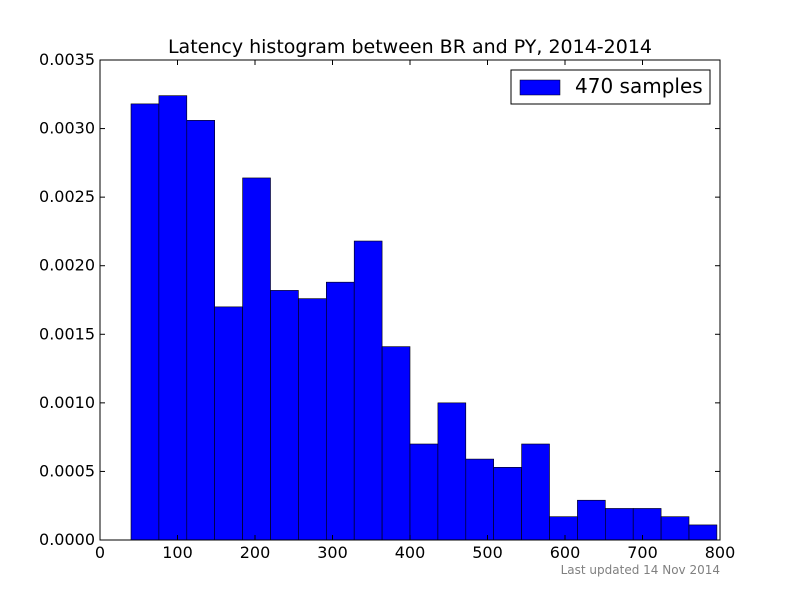 The width and height of the screenshot is (800, 600). What do you see at coordinates (487, 552) in the screenshot?
I see `x-tick-label: 500` at bounding box center [487, 552].